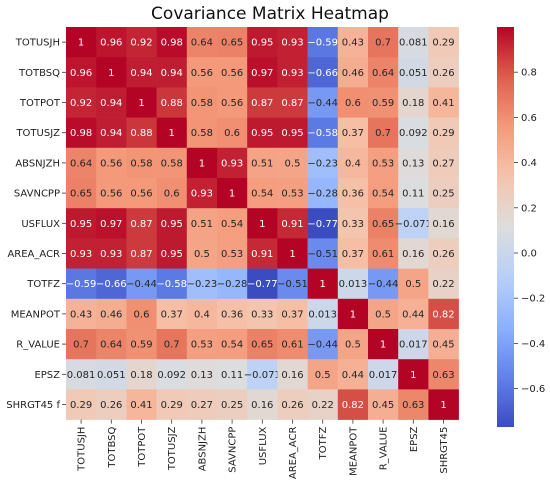 The height and width of the screenshot is (503, 550). What do you see at coordinates (529, 118) in the screenshot?
I see `colorbar-tick-label: 0.6` at bounding box center [529, 118].